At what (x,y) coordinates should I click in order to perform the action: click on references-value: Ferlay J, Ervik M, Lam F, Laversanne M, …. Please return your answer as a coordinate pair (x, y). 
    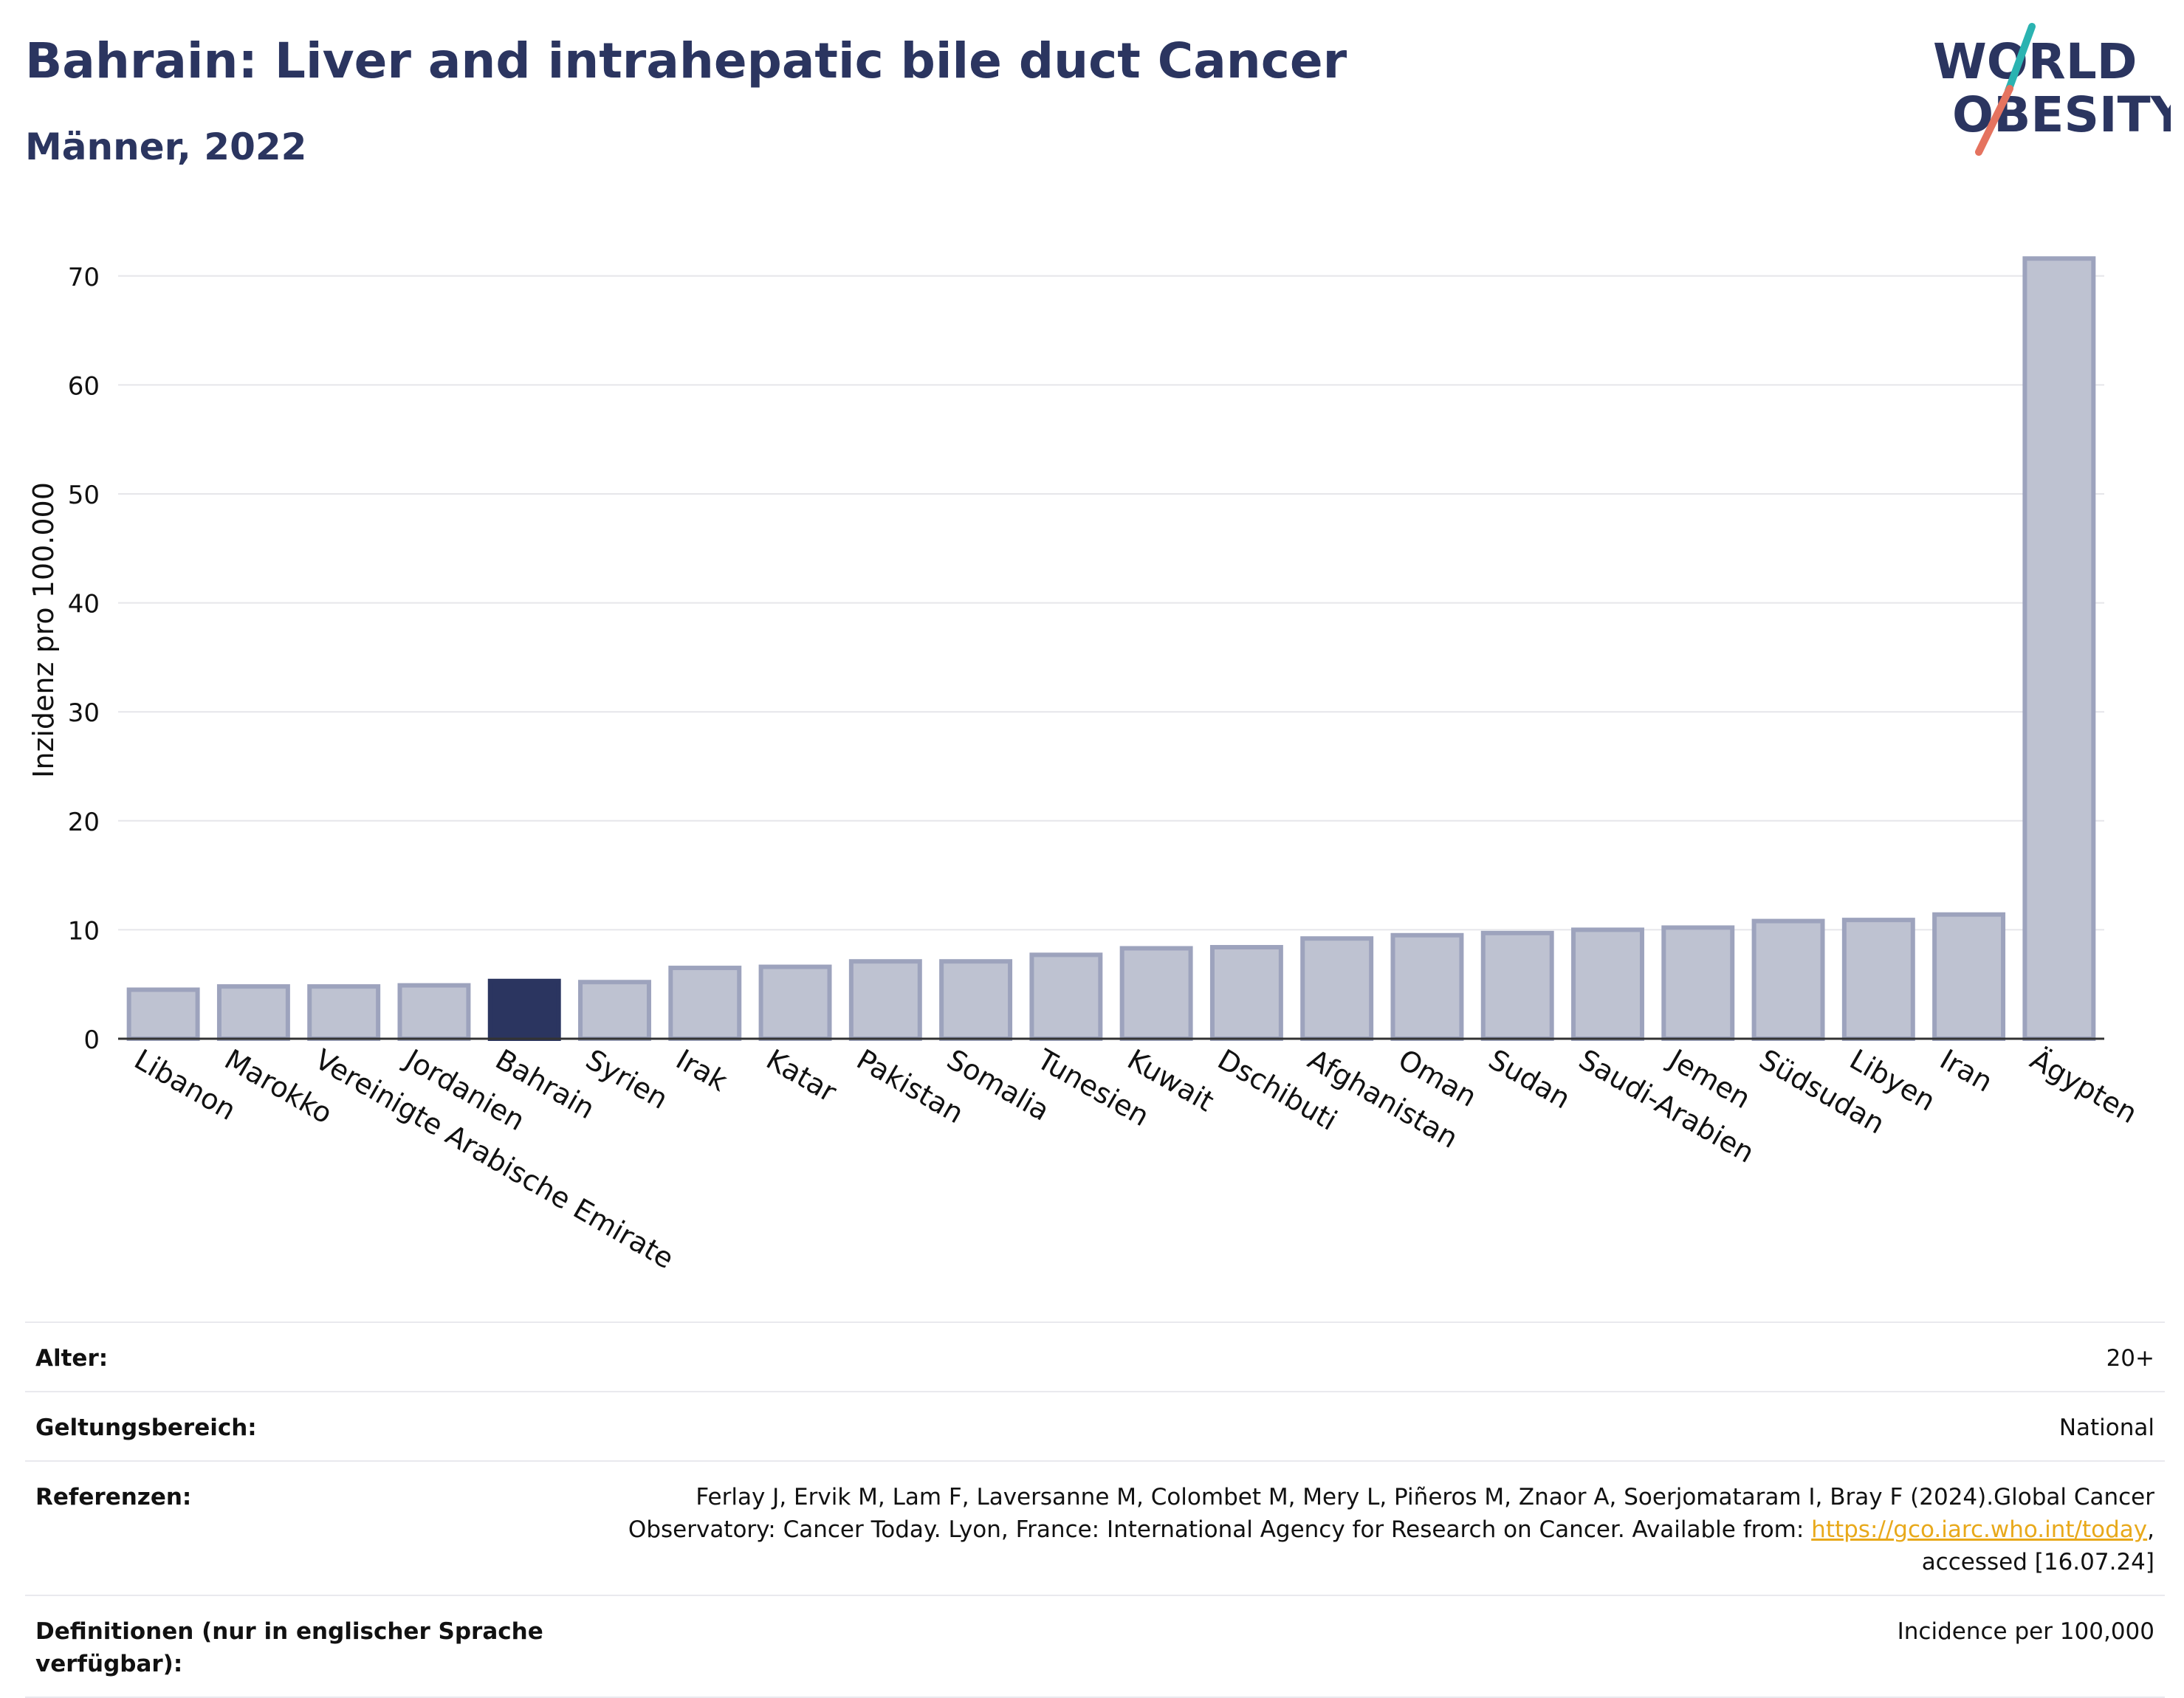
    Looking at the image, I should click on (1379, 1530).